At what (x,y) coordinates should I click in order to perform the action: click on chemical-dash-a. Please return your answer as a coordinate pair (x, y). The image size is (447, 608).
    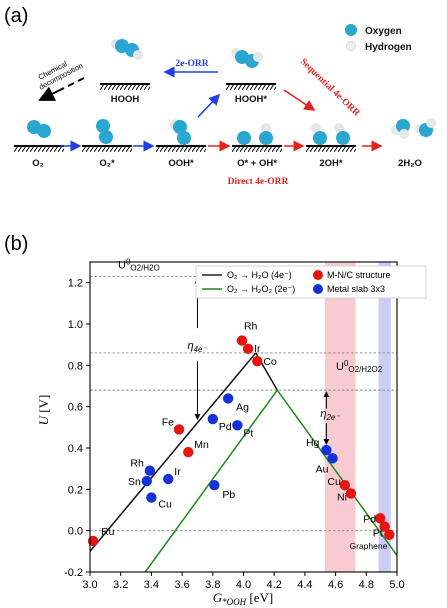
    Looking at the image, I should click on (81, 79).